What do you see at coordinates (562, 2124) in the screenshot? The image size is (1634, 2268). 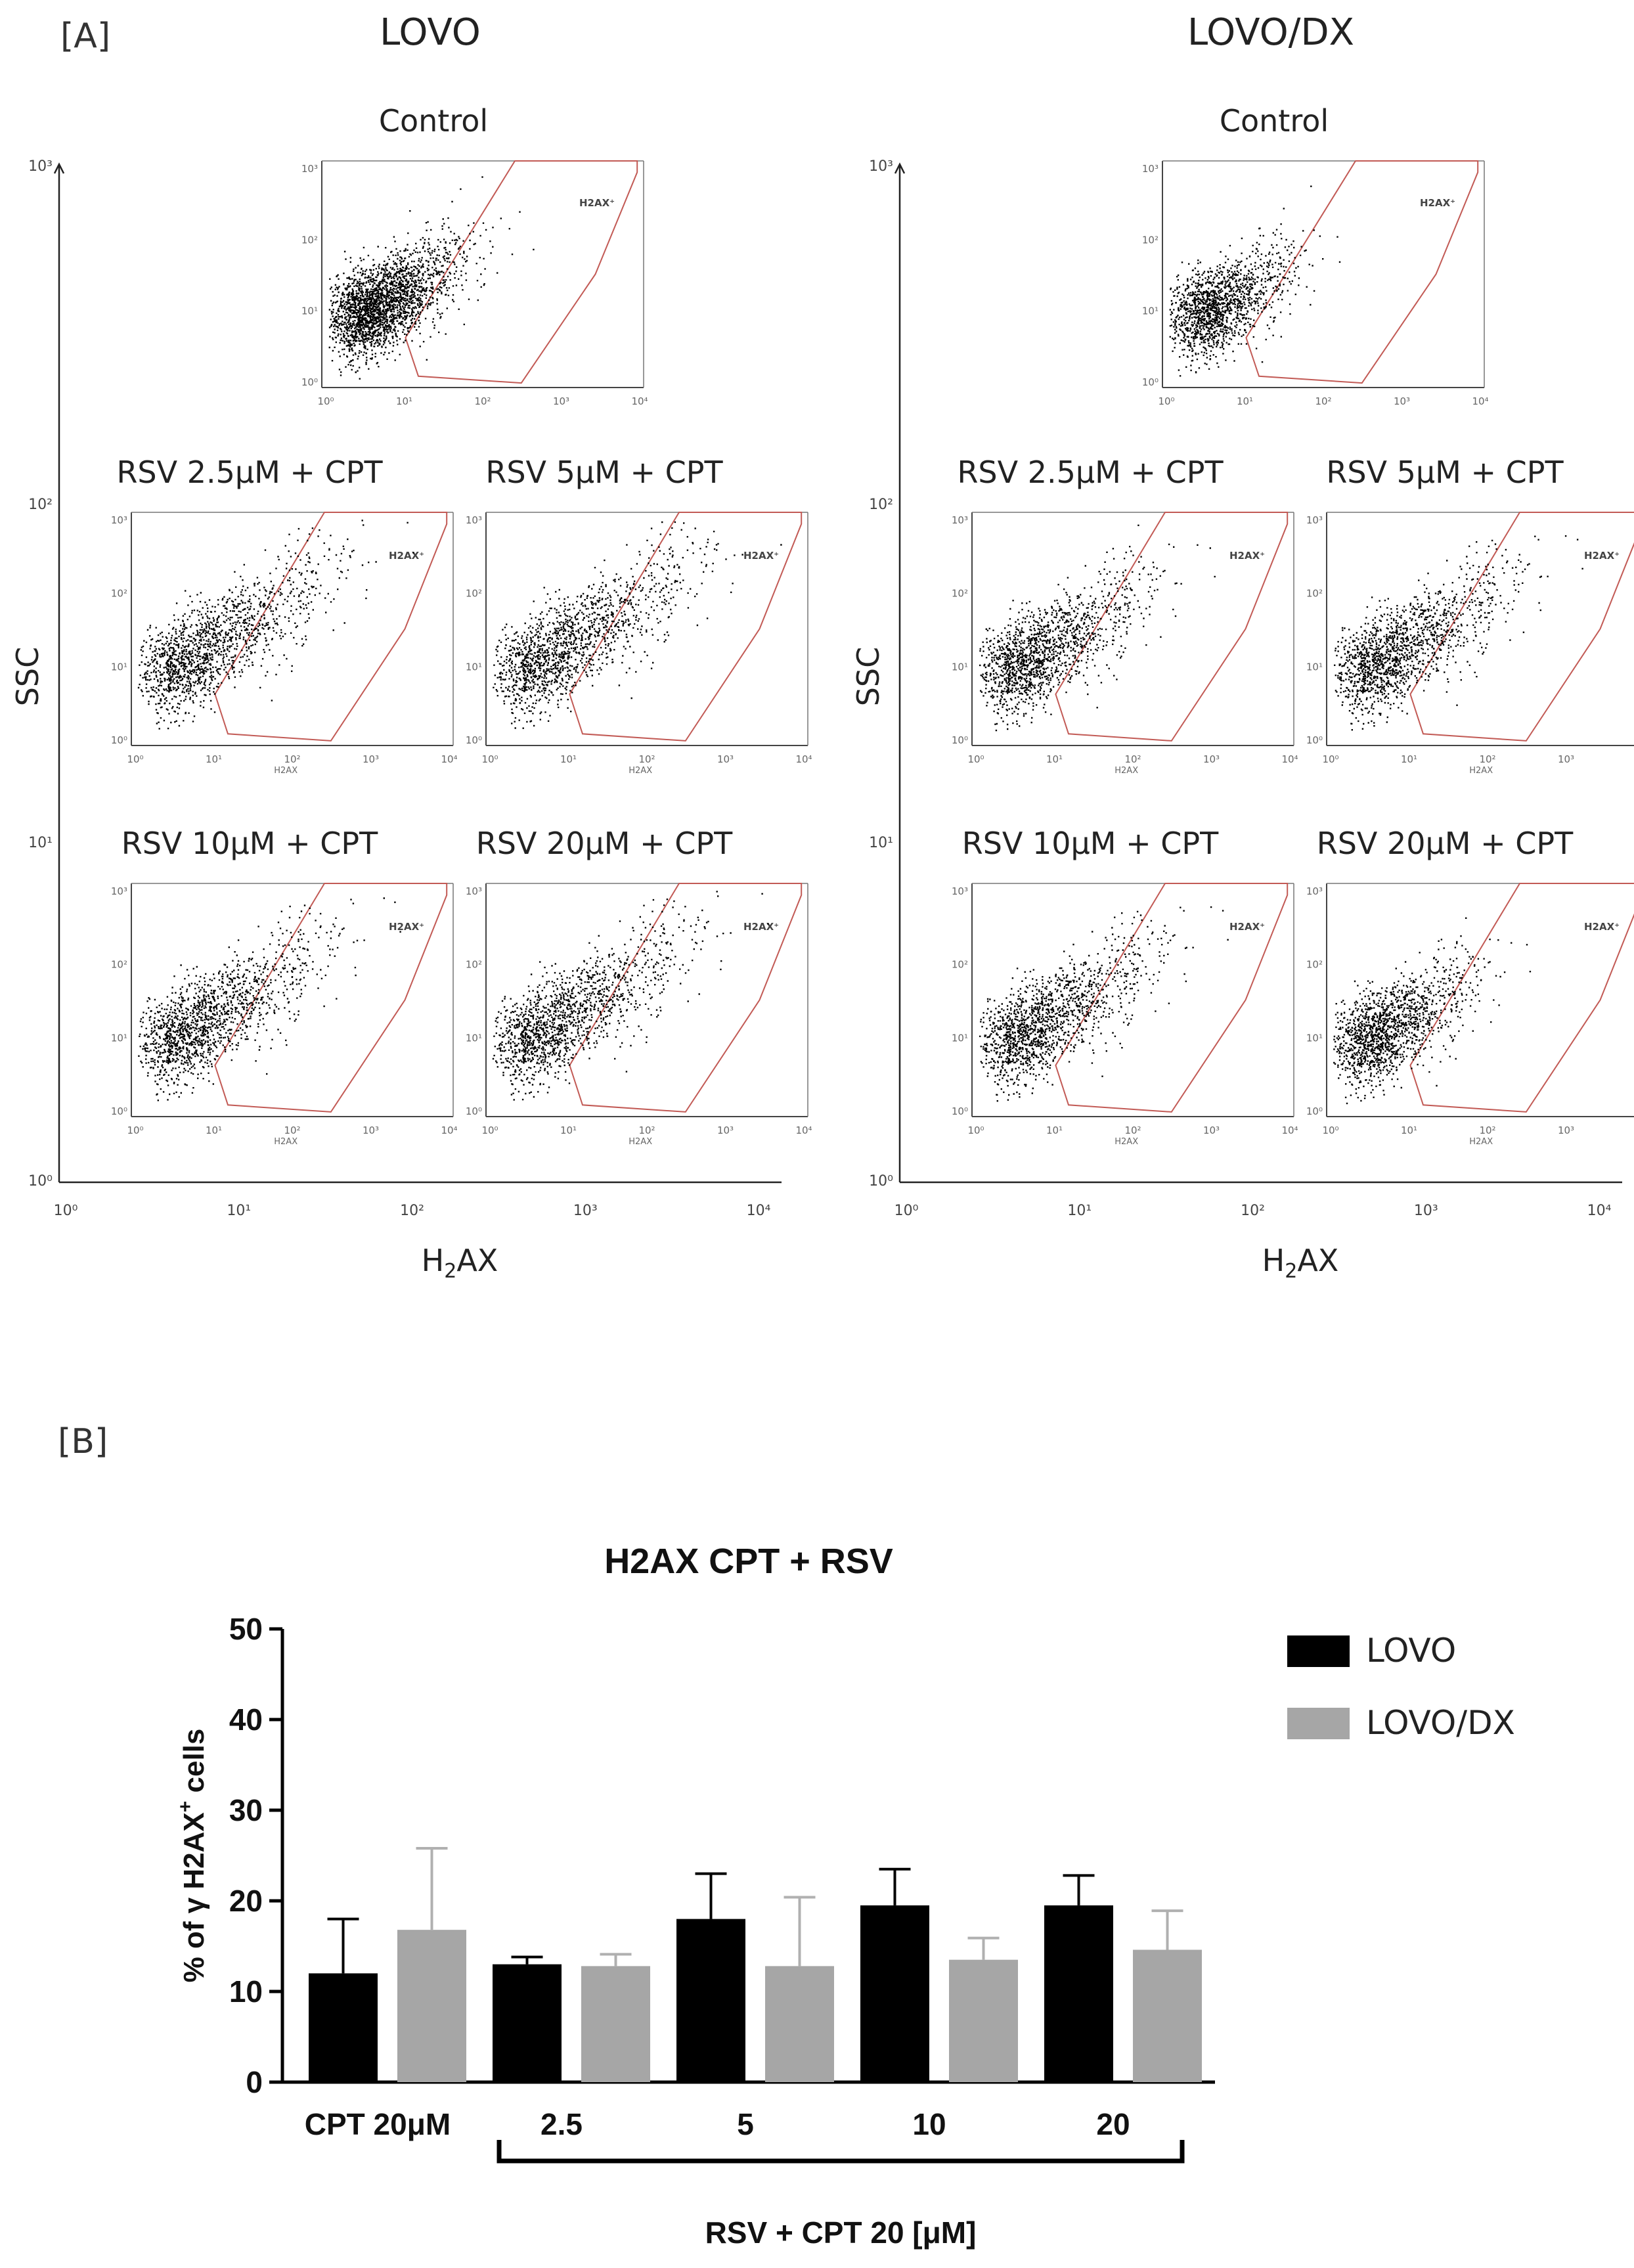 I see `x-tick-label: 2.5` at bounding box center [562, 2124].